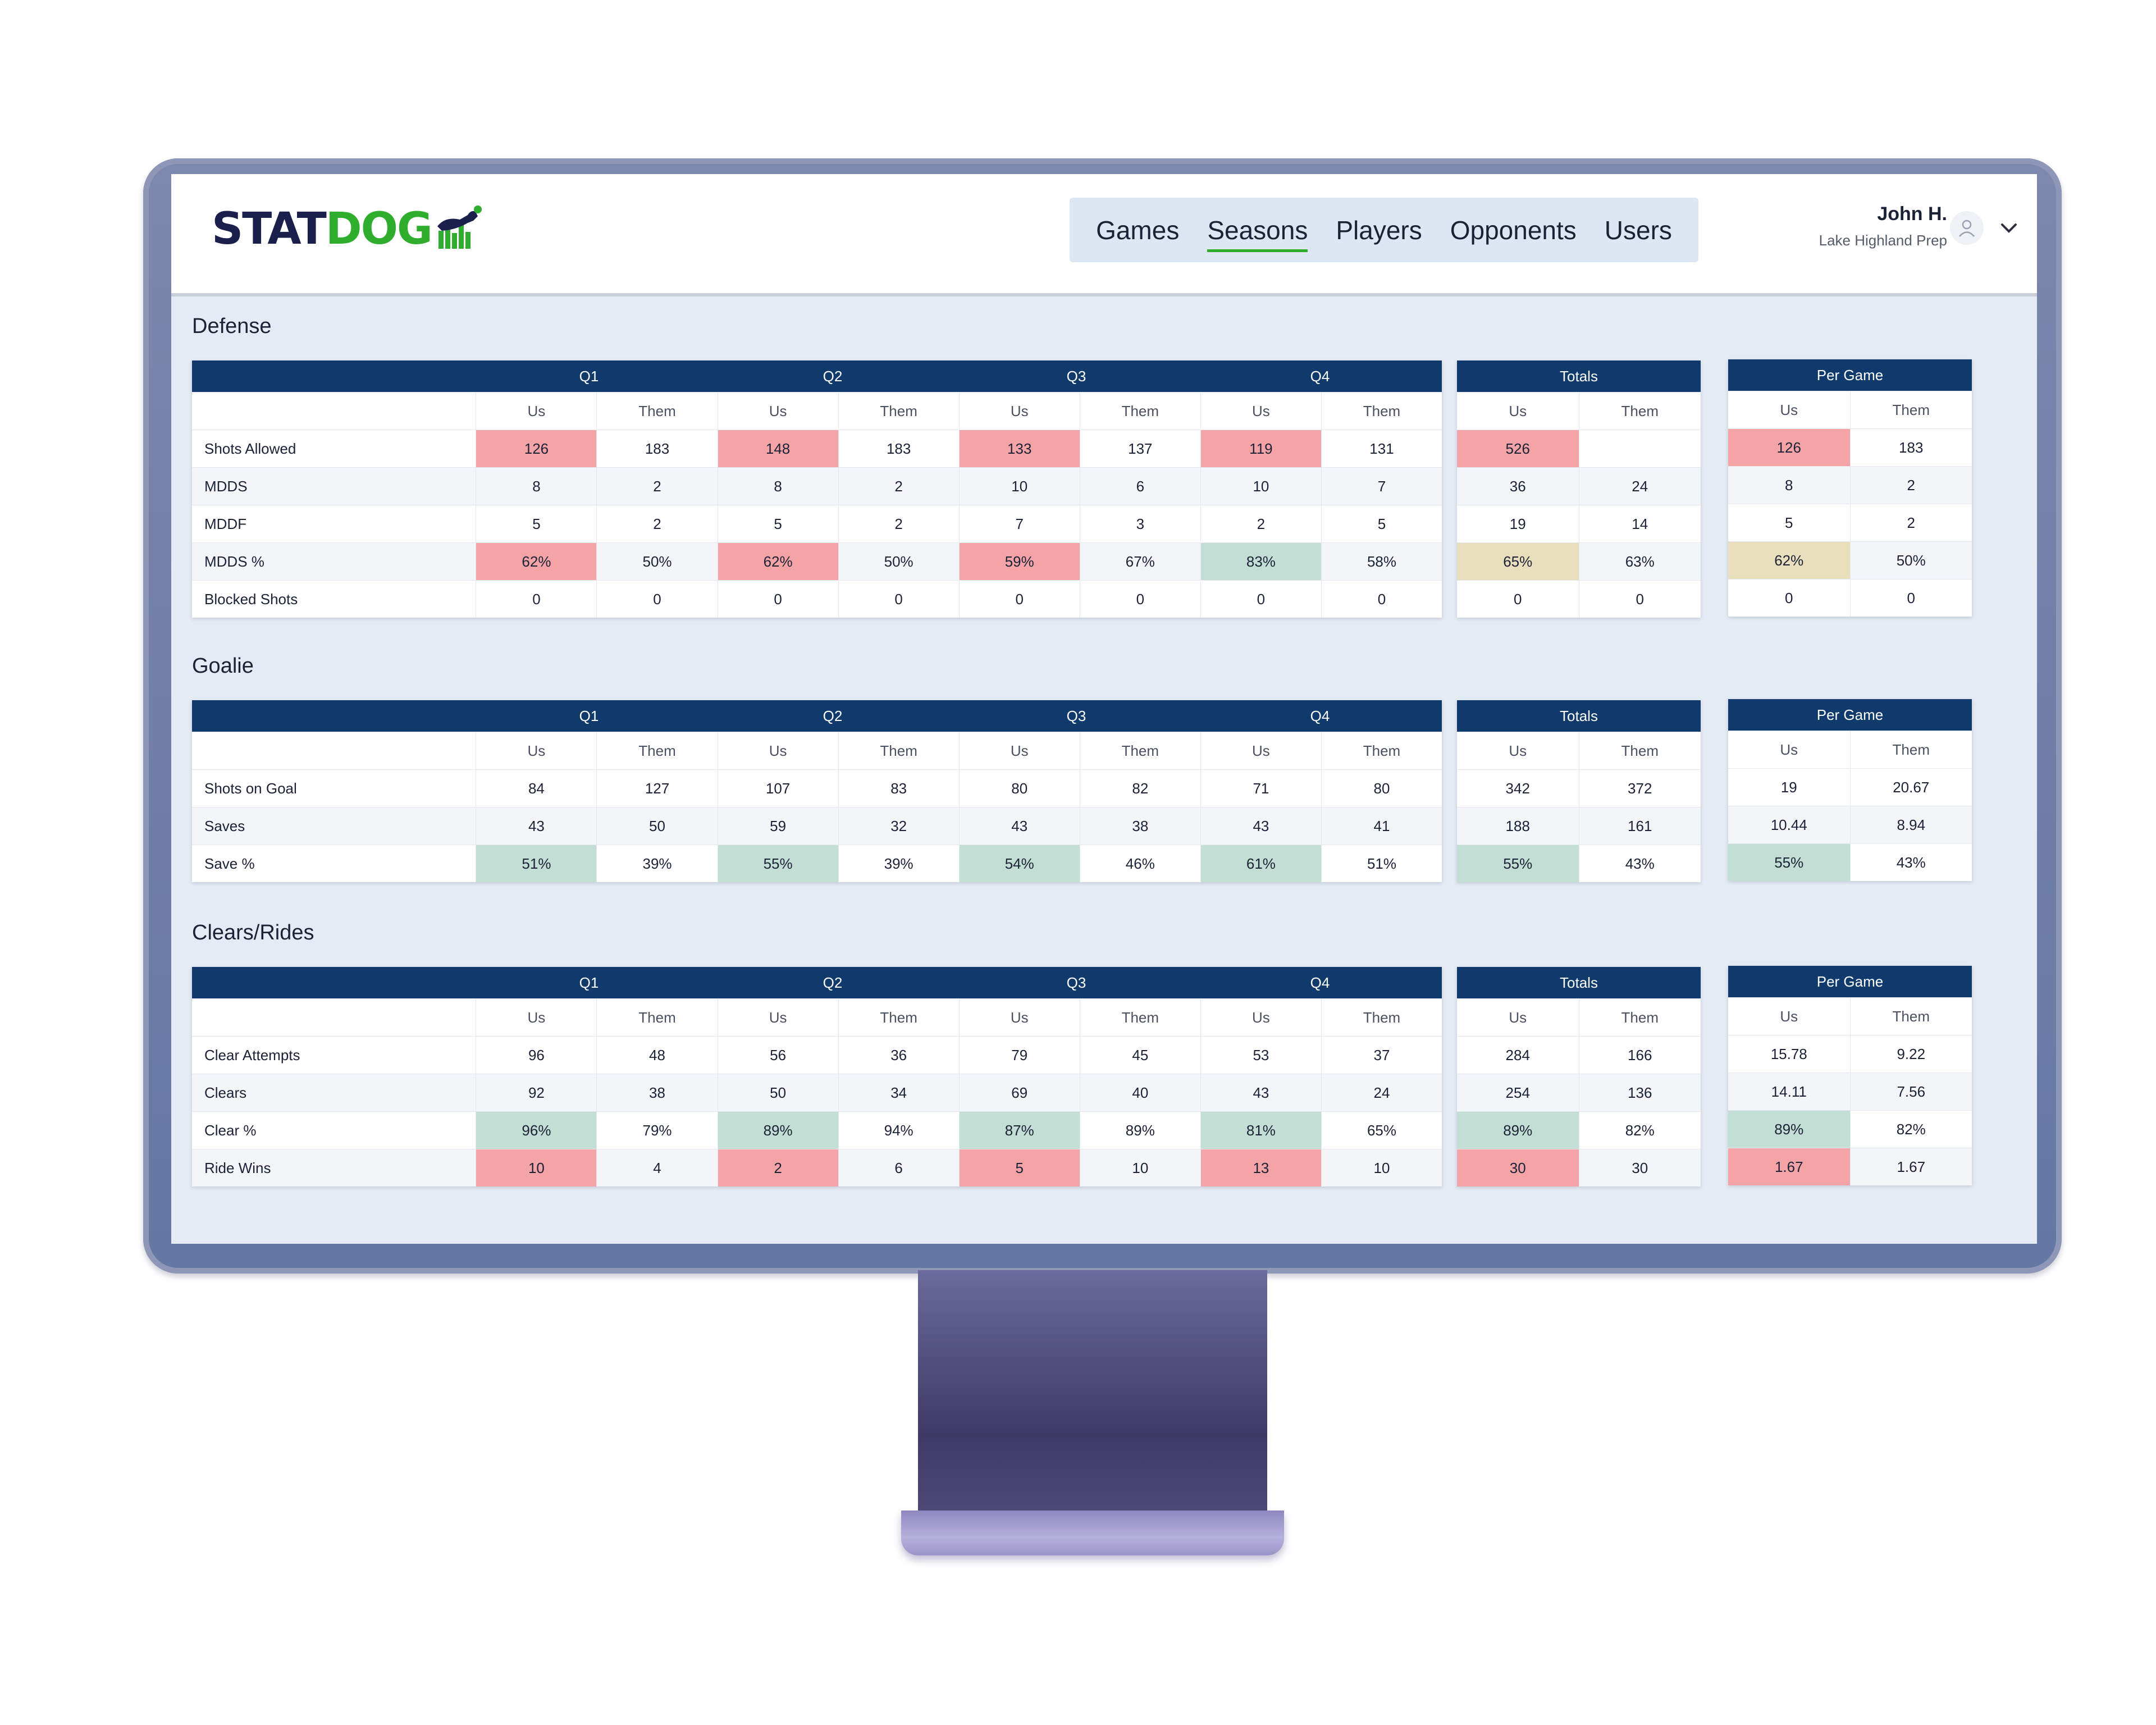  What do you see at coordinates (777, 1167) in the screenshot?
I see `stat-cell: 2` at bounding box center [777, 1167].